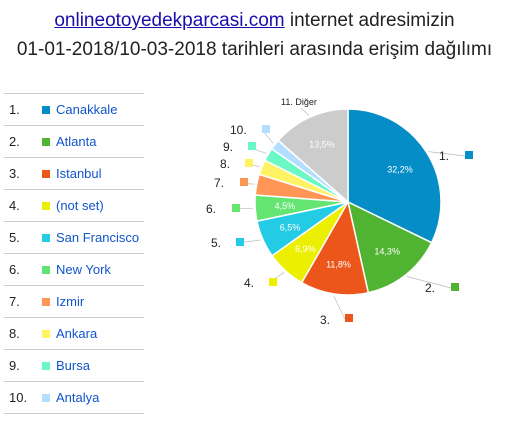 This screenshot has width=509, height=444. What do you see at coordinates (14, 237) in the screenshot?
I see `legend-index: 5.` at bounding box center [14, 237].